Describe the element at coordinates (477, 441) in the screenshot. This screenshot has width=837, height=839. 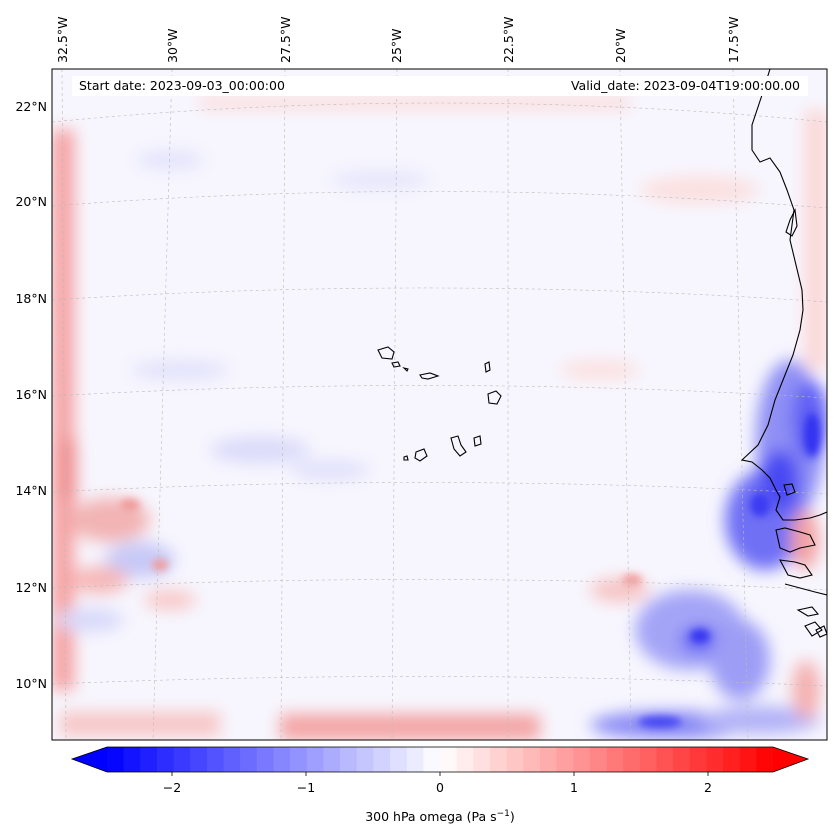
I see `island-maio` at that location.